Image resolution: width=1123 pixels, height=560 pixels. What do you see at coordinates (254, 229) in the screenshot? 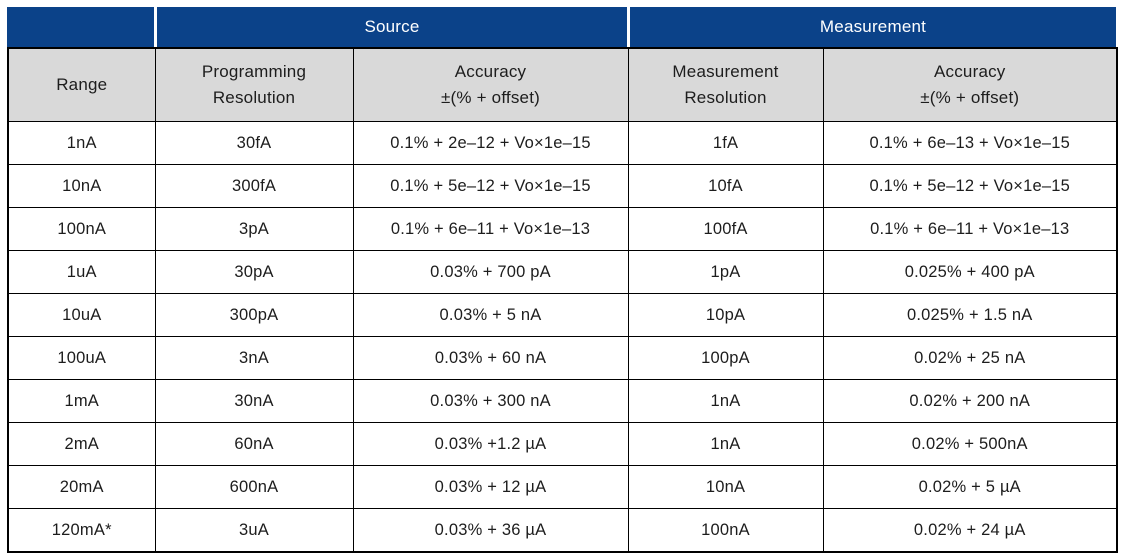
I see `programming-resolution-cell: 3pA` at bounding box center [254, 229].